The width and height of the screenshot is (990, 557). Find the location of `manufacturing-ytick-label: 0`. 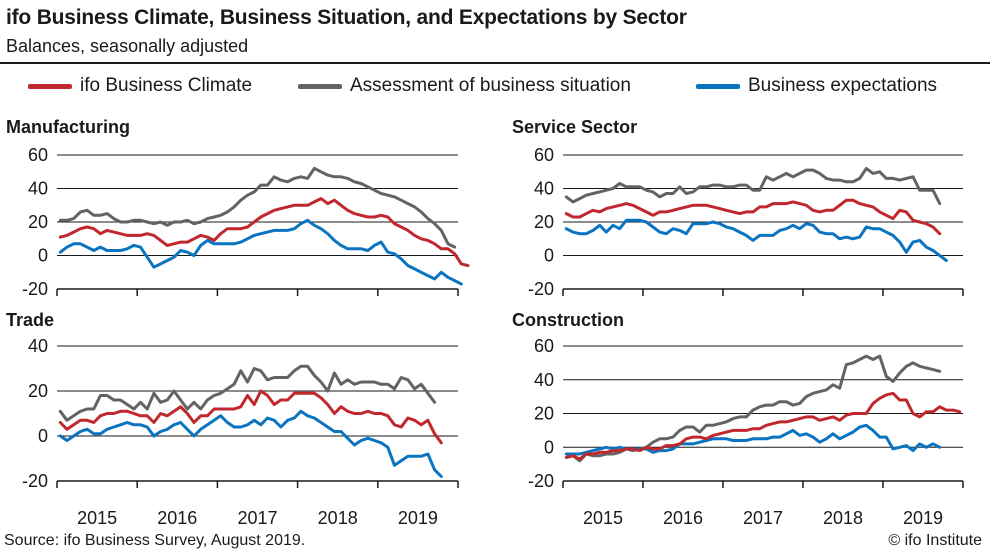

manufacturing-ytick-label: 0 is located at coordinates (43, 256).